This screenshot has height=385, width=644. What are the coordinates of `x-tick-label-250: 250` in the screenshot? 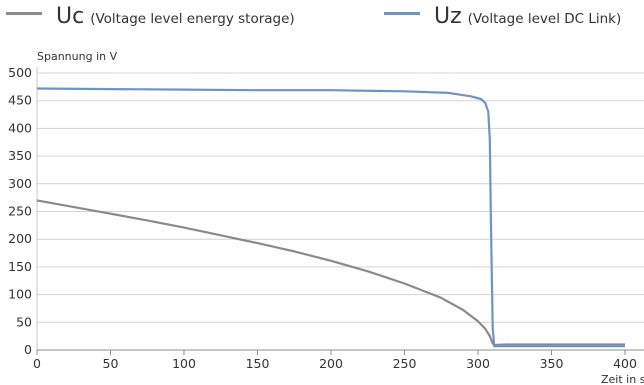 It's located at (405, 363).